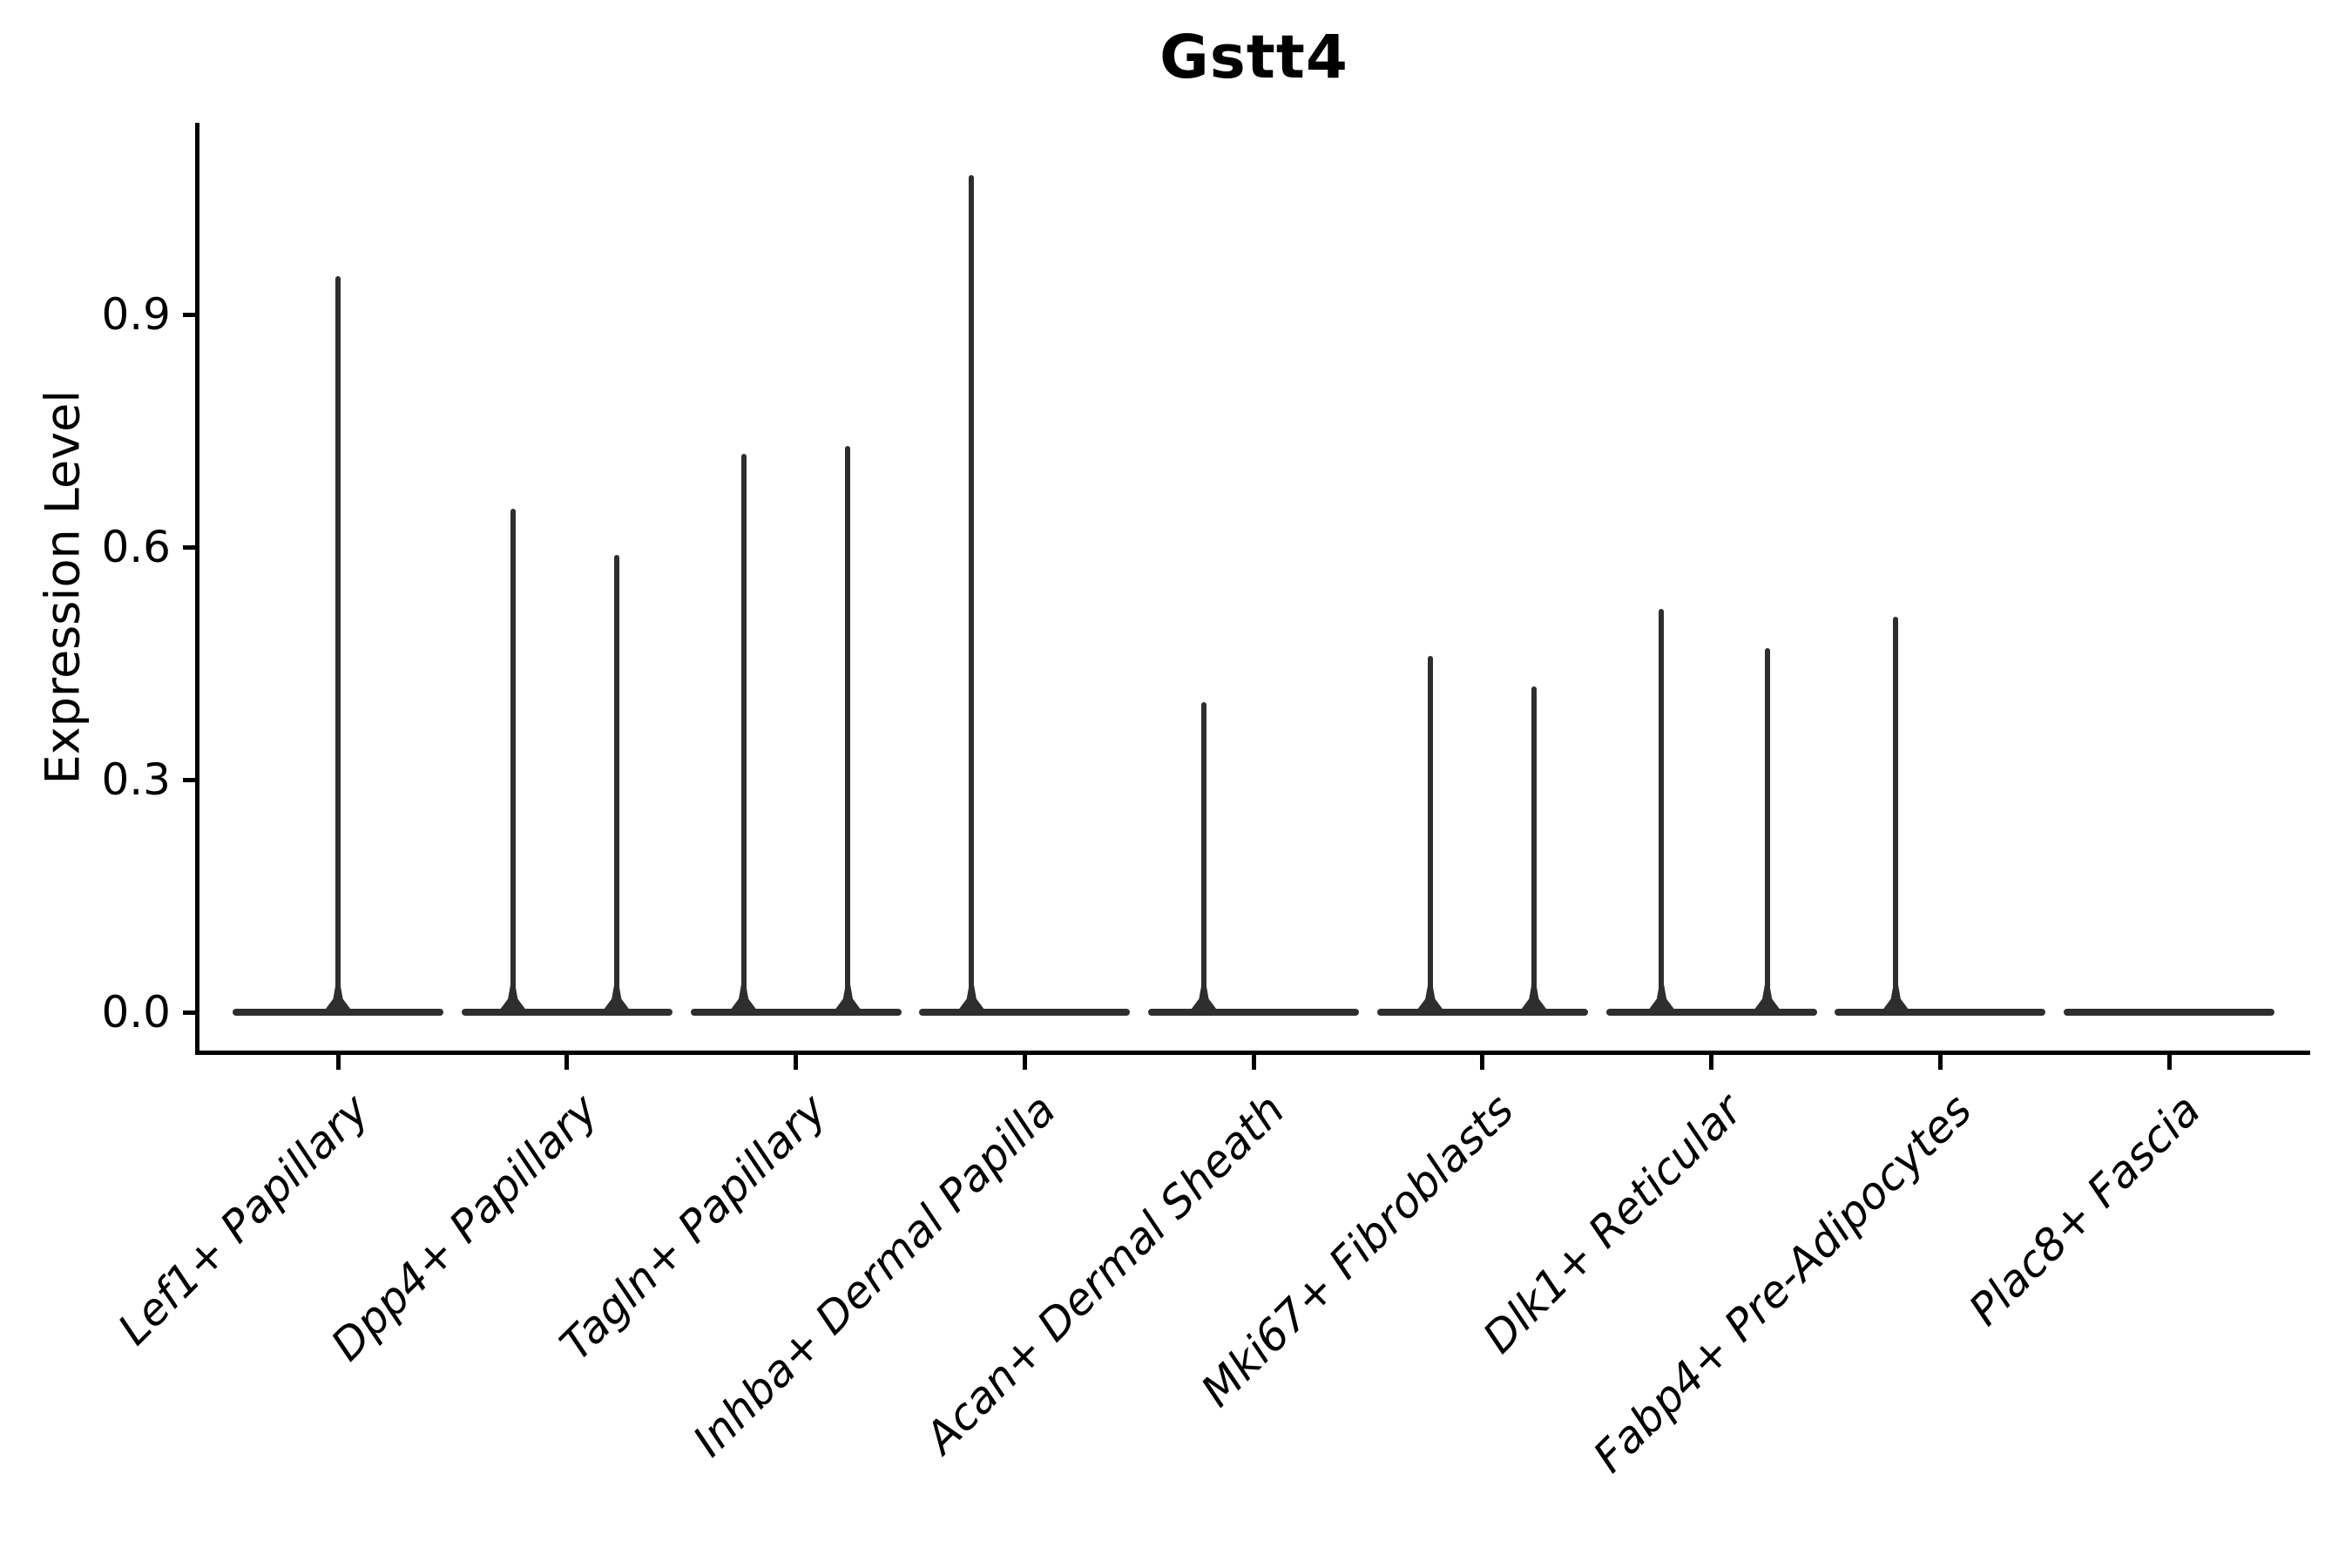 This screenshot has height=1568, width=2352. I want to click on x-tick-label-8: Fabp4+ Pre-Adipocytes, so click(1782, 1283).